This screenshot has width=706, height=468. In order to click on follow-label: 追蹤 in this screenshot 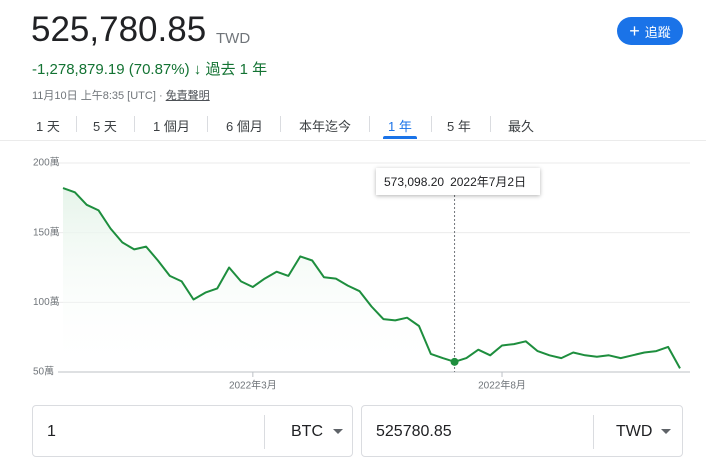, I will do `click(657, 32)`.